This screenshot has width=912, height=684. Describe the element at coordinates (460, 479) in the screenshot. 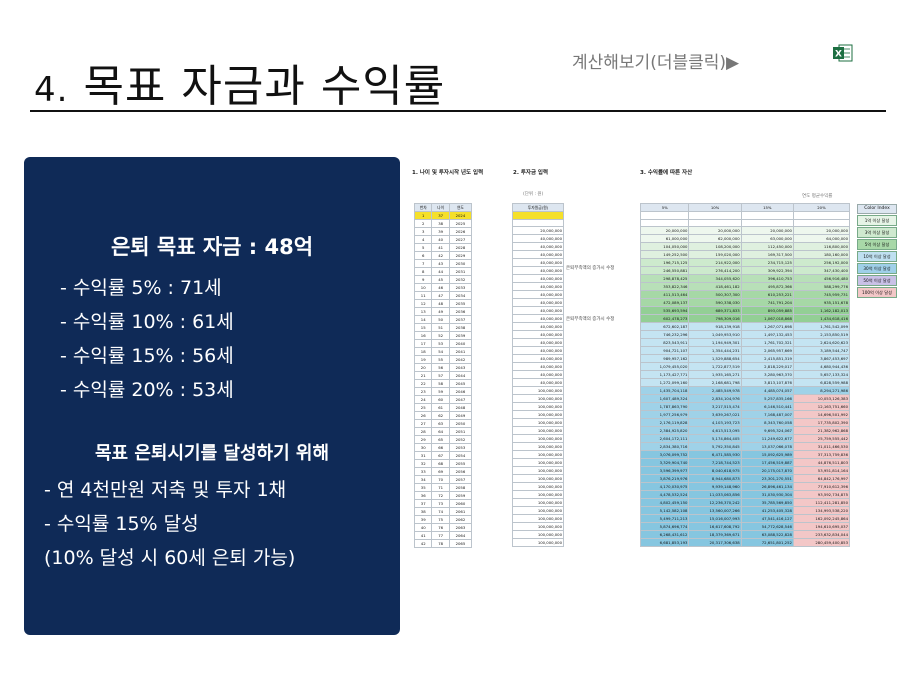

I see `age-cell-year: 2057` at that location.